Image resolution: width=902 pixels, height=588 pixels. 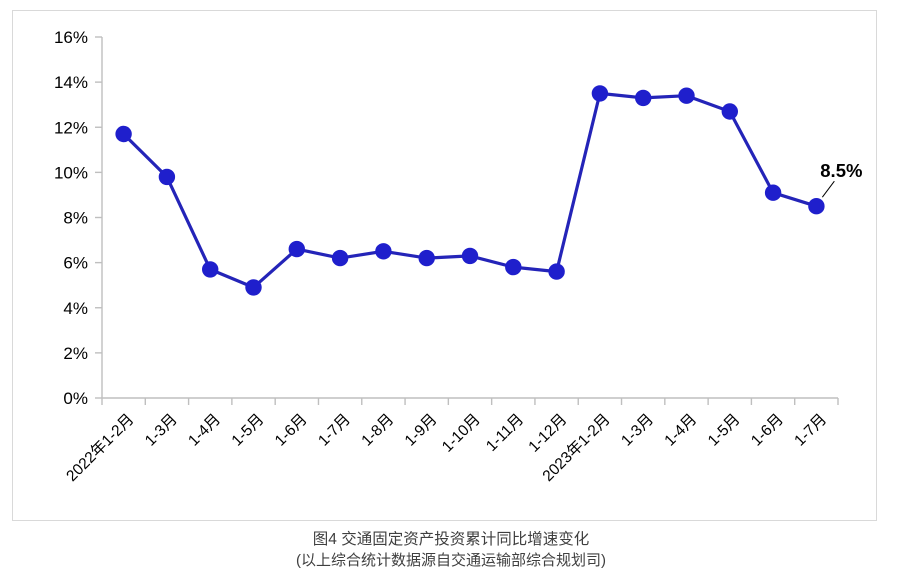 I want to click on caption-title: 图4 交通固定资产投资累计同比增速变化, so click(x=451, y=539).